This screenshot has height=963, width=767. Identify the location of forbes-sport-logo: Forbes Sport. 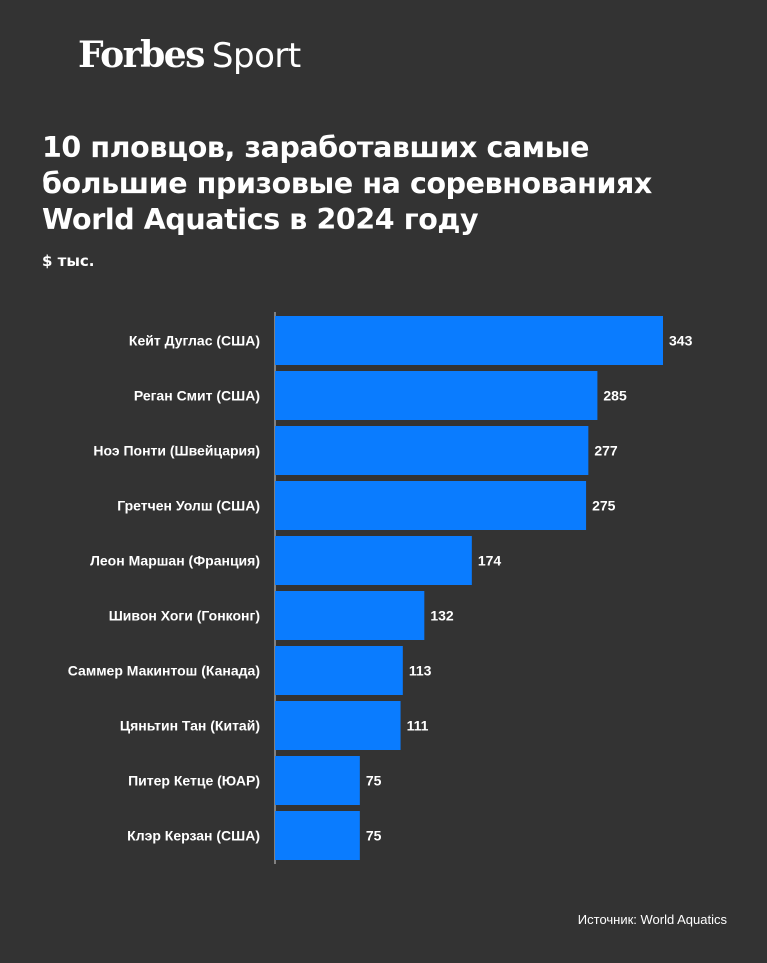
(189, 56).